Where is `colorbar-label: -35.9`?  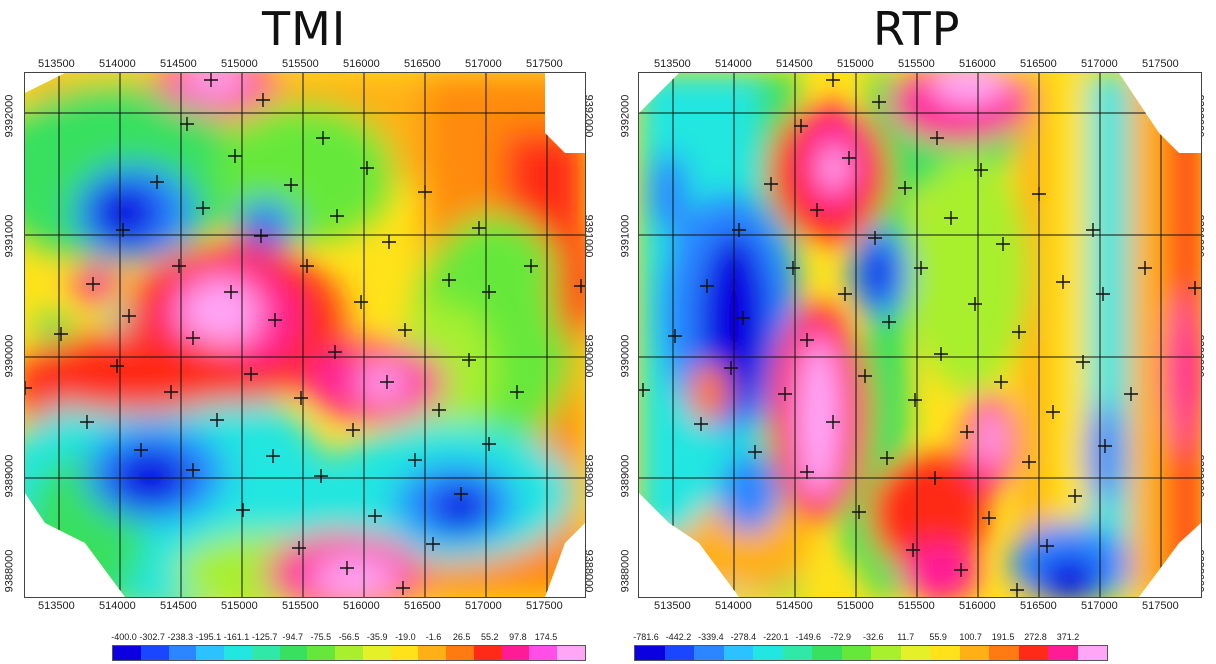
colorbar-label: -35.9 is located at coordinates (377, 637).